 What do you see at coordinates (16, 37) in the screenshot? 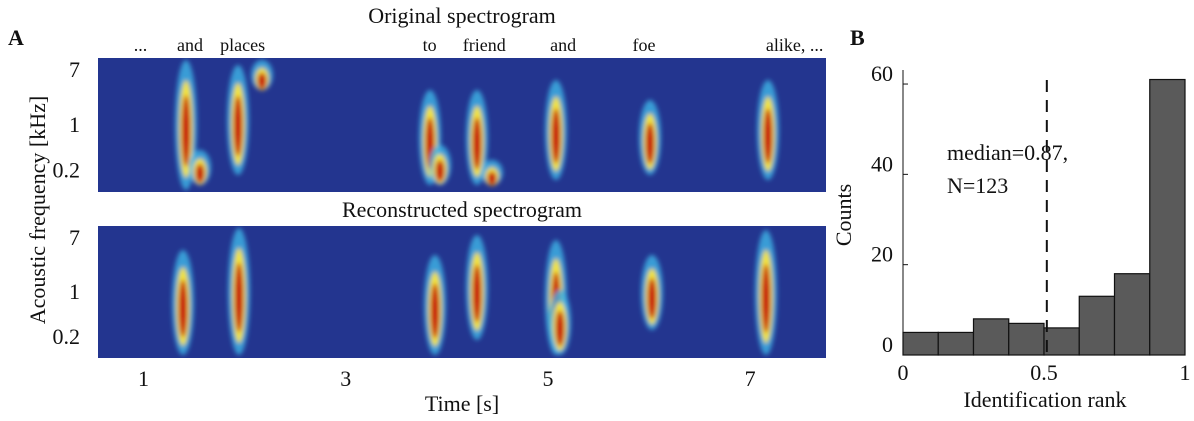
I see `panel-label: A` at bounding box center [16, 37].